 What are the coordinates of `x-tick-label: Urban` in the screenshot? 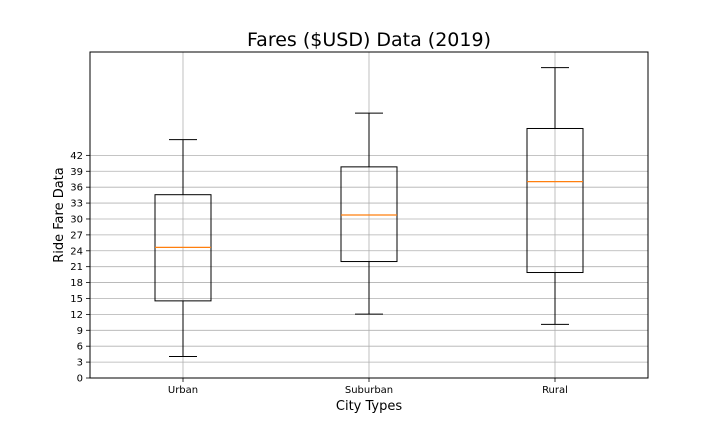 It's located at (183, 390).